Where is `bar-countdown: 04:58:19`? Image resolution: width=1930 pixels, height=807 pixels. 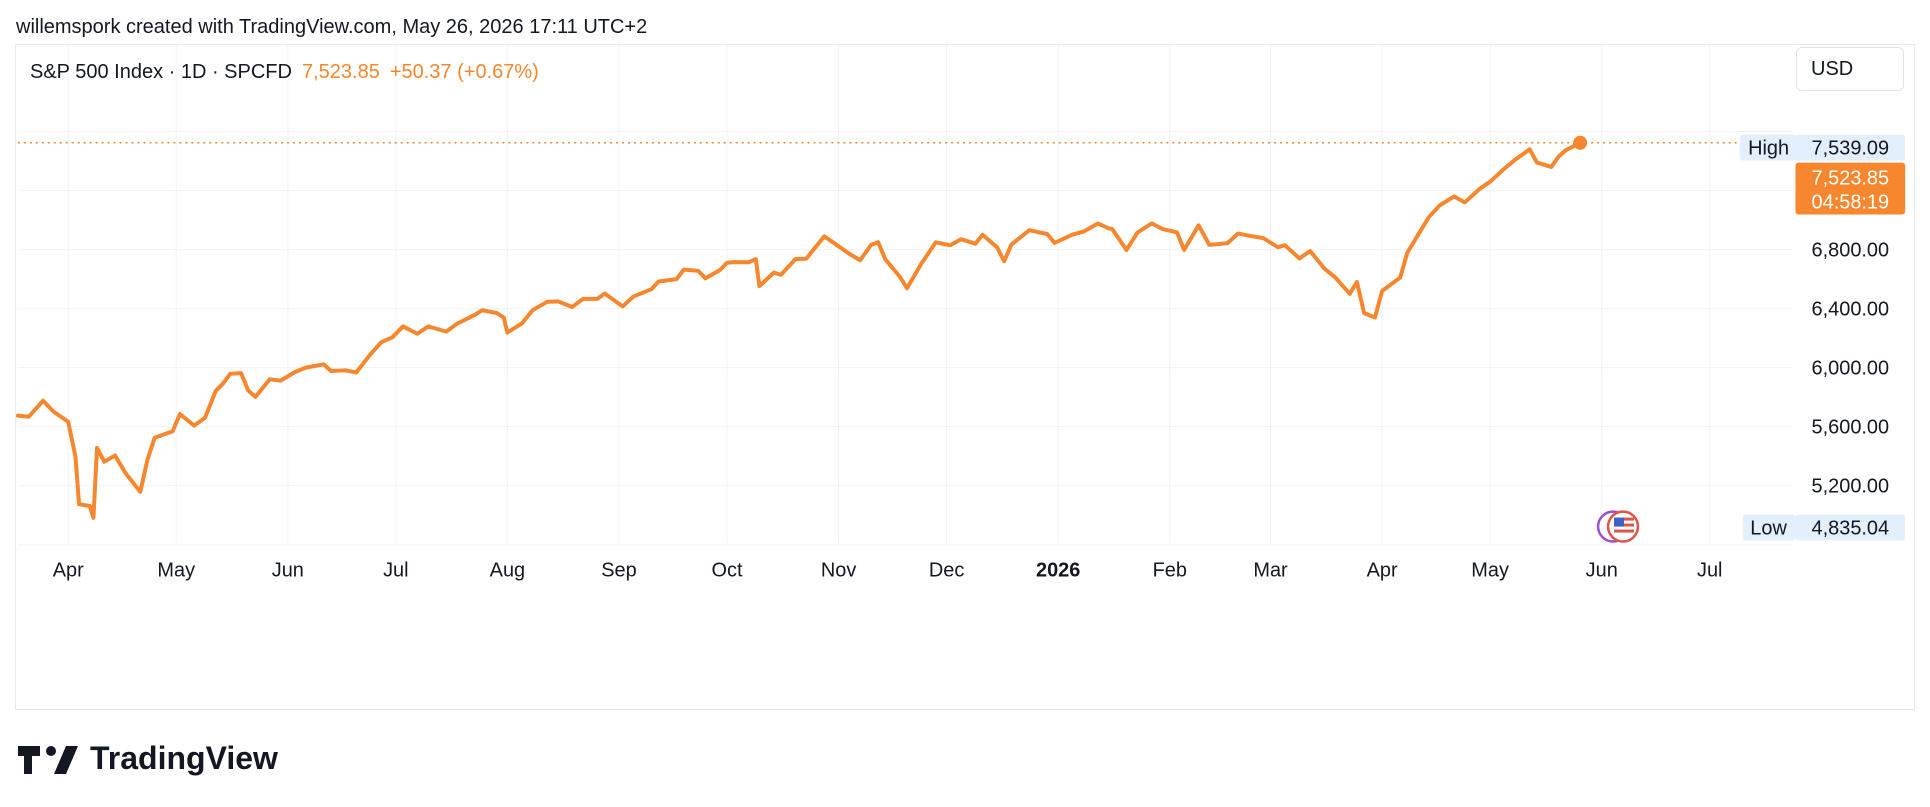
bar-countdown: 04:58:19 is located at coordinates (1851, 203).